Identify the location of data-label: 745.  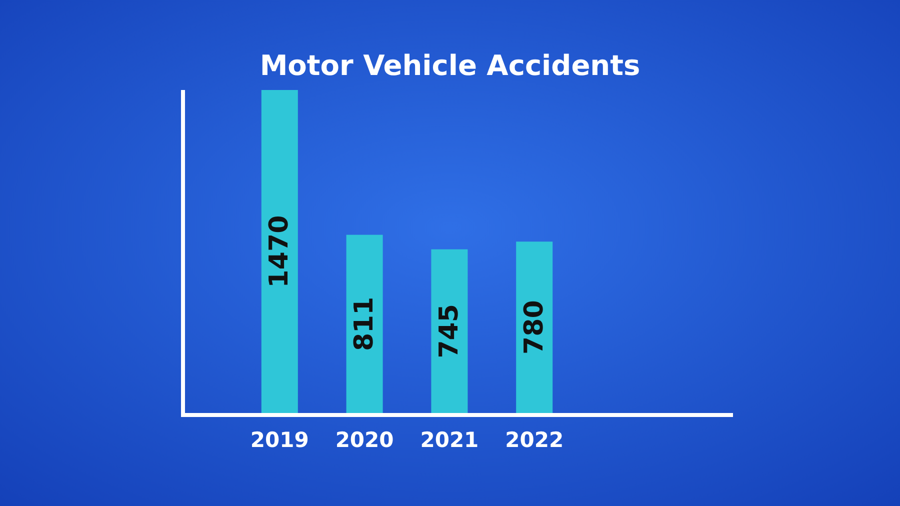
(449, 331).